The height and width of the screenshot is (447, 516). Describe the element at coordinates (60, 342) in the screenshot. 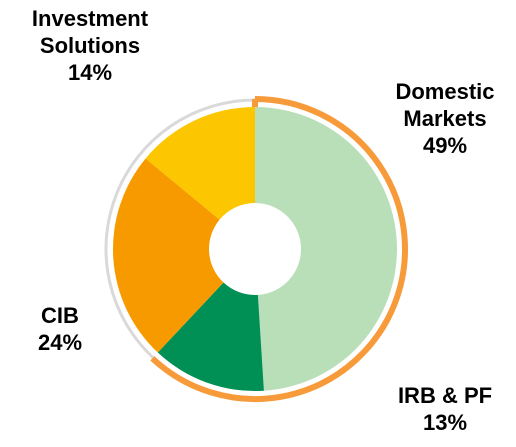

I see `value-label: 24%` at that location.